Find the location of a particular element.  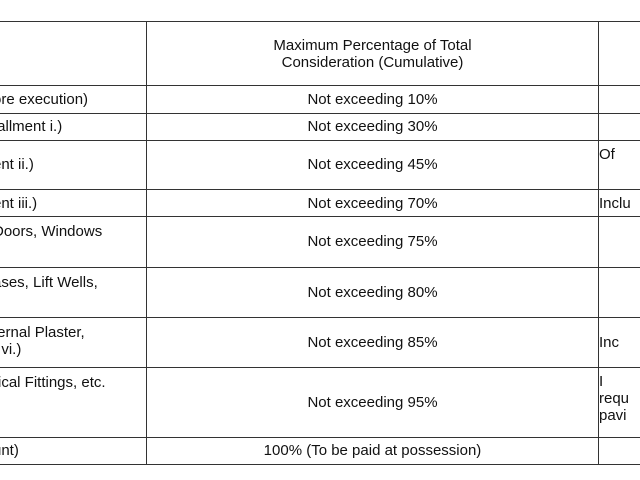

note-line: Inc is located at coordinates (609, 343).